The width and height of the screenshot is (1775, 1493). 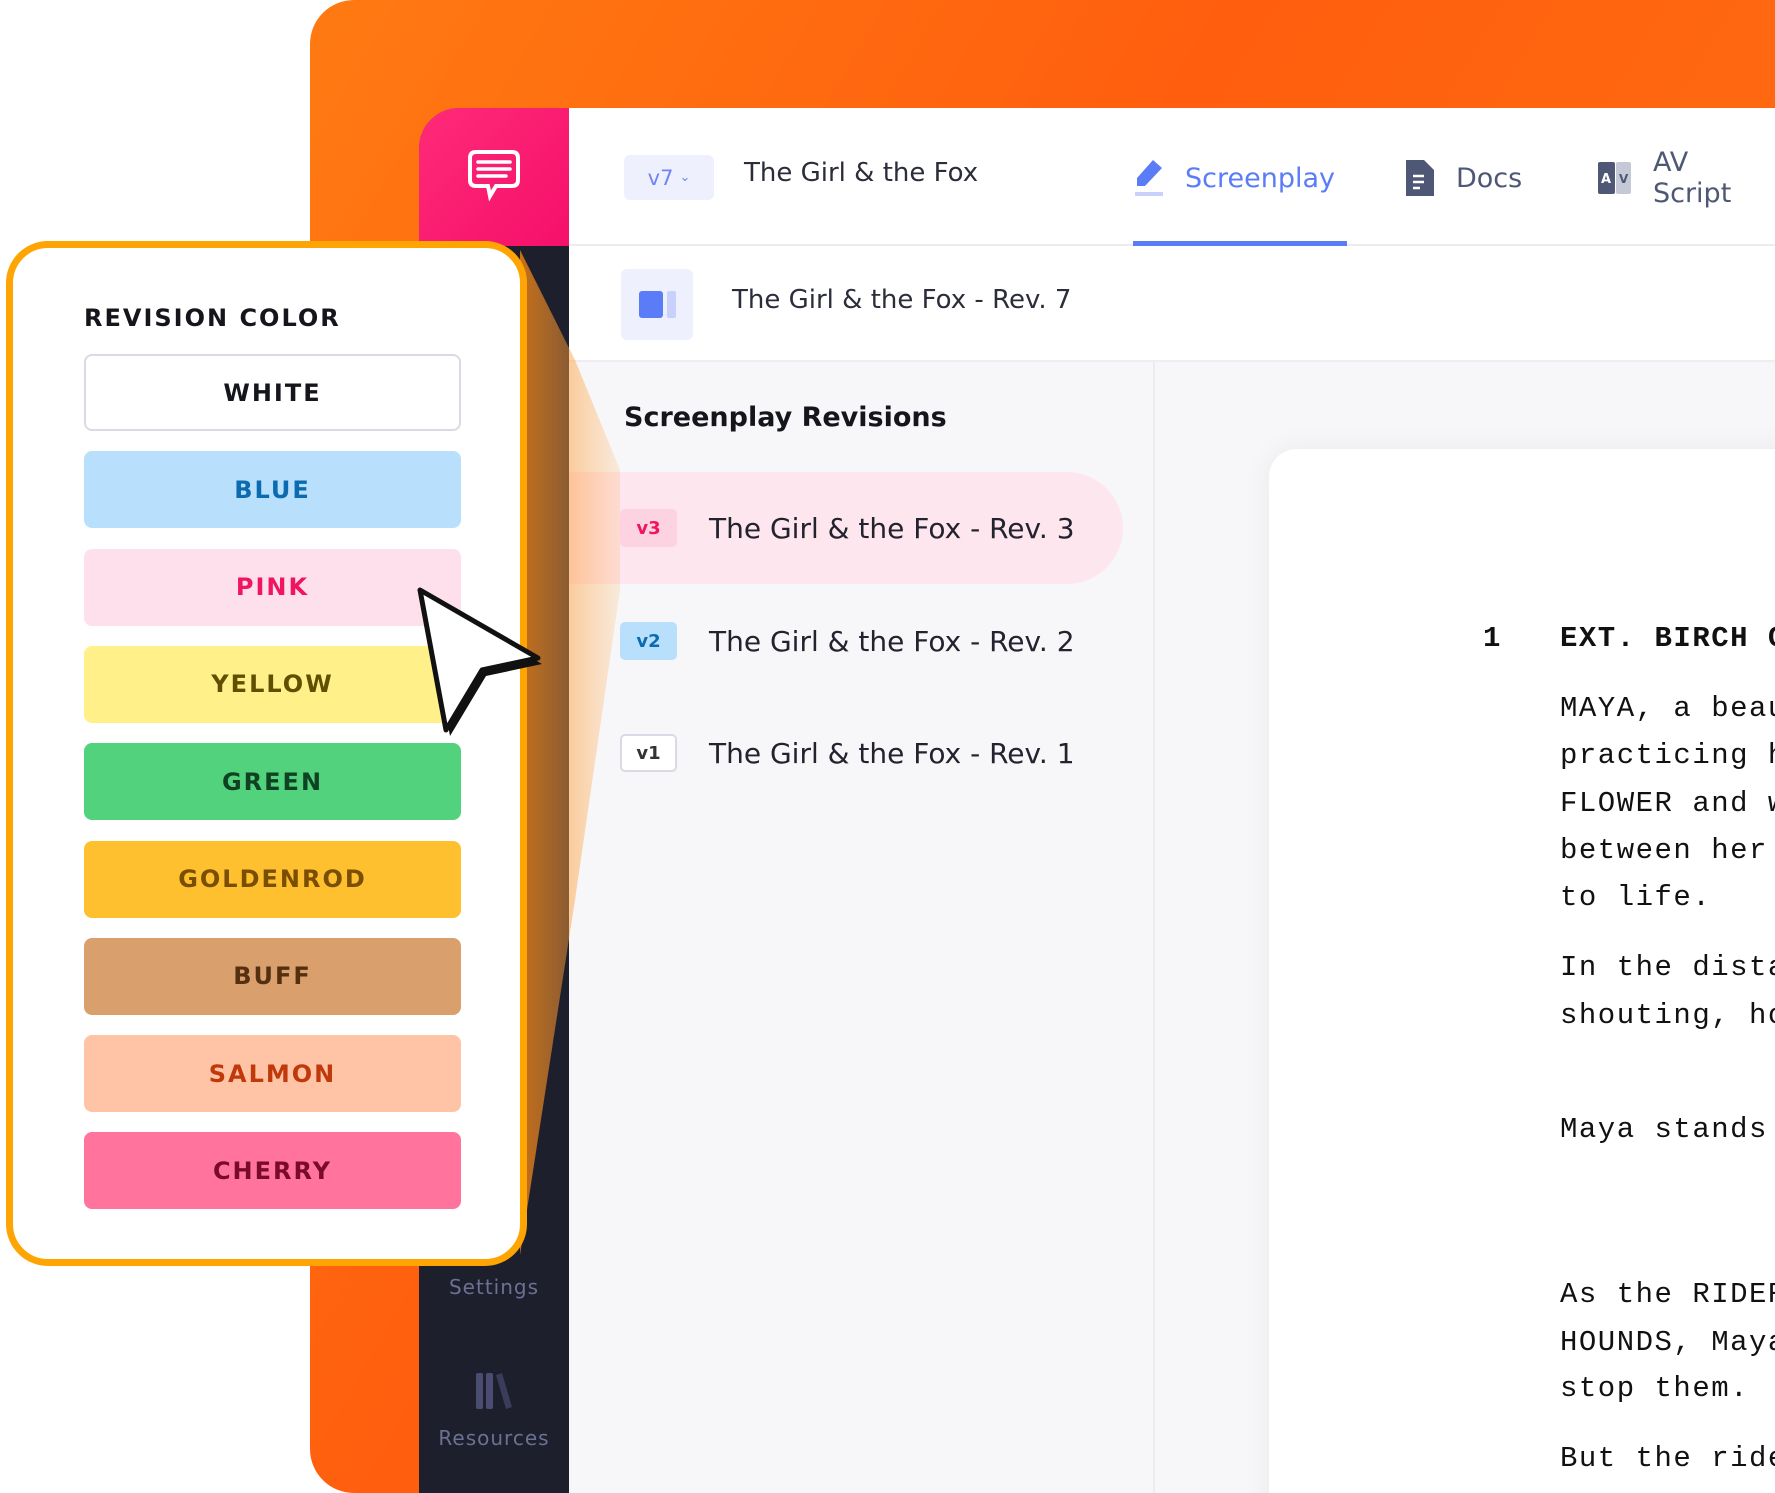 What do you see at coordinates (1492, 638) in the screenshot?
I see `scene-number: 1` at bounding box center [1492, 638].